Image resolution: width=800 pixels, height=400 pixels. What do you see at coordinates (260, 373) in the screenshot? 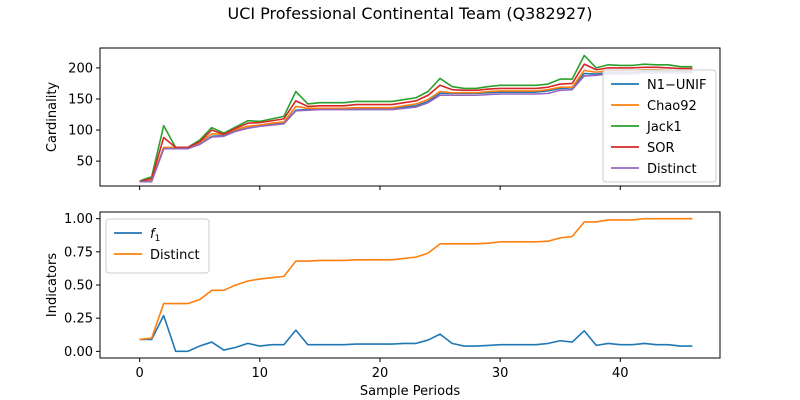
I see `x-tick-label: 10` at bounding box center [260, 373].